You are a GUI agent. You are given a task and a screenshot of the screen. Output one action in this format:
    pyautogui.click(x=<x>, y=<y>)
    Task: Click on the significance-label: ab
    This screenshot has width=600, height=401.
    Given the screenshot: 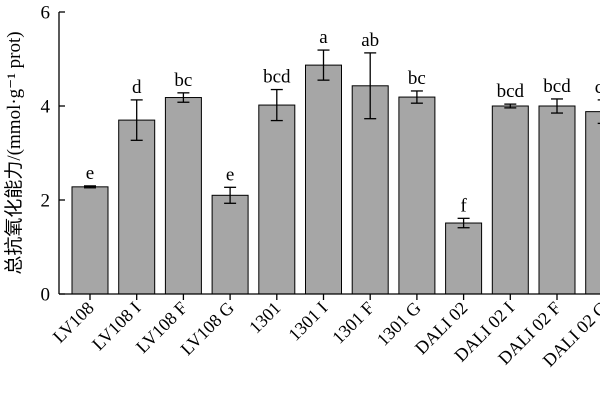 What is the action you would take?
    pyautogui.click(x=370, y=40)
    